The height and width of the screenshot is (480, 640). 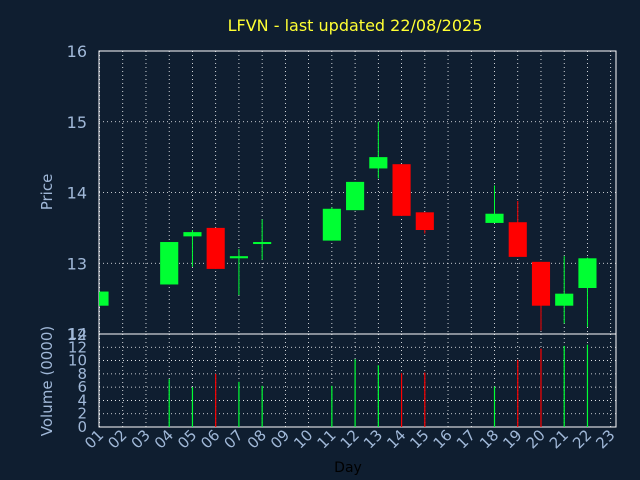 I want to click on volume-tick-label: 14, so click(x=77, y=334).